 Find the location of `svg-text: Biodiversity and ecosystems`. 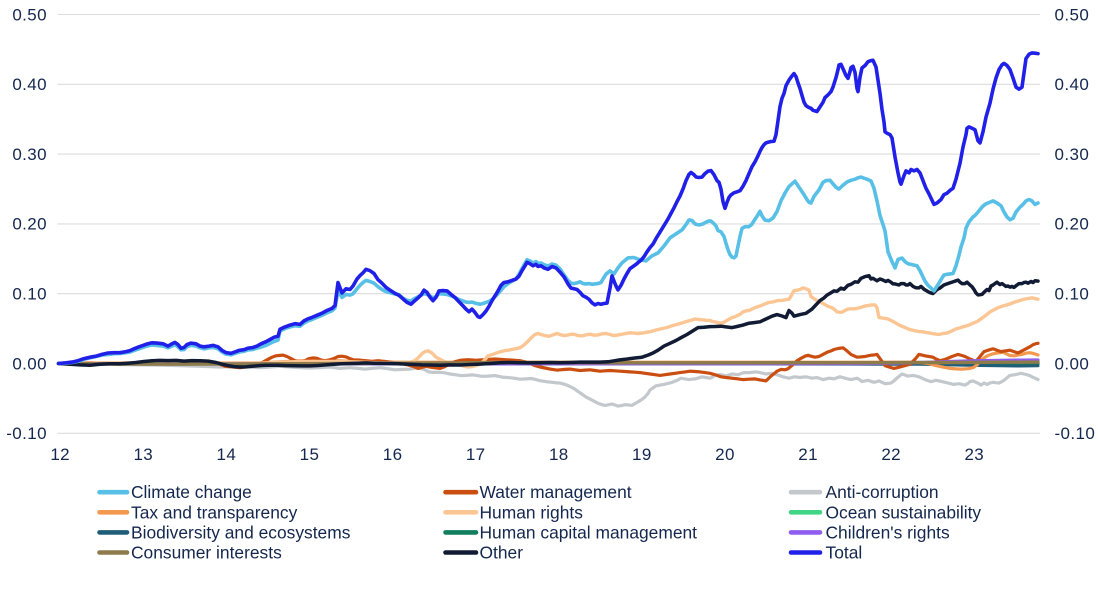

svg-text: Biodiversity and ecosystems is located at coordinates (241, 532).